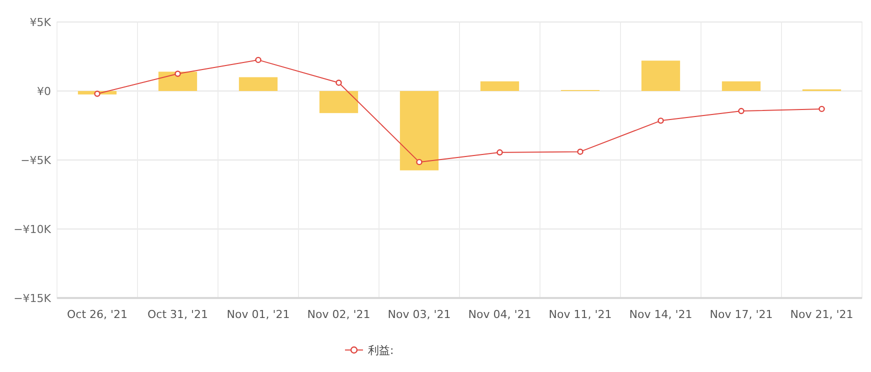 This screenshot has width=871, height=372. I want to click on legend-label: 利益:, so click(381, 350).